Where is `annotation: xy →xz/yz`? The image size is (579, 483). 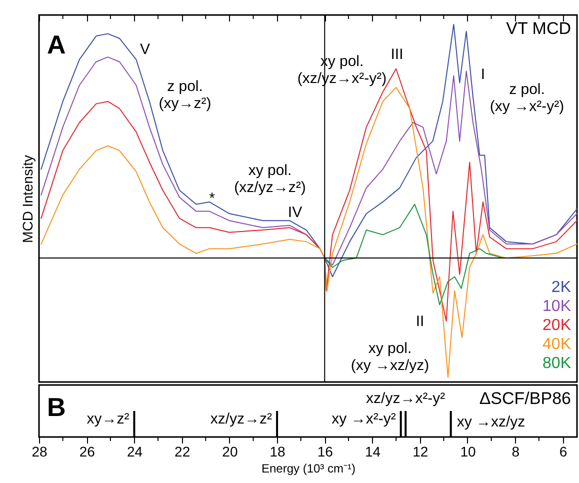
annotation: xy →xz/yz is located at coordinates (491, 421).